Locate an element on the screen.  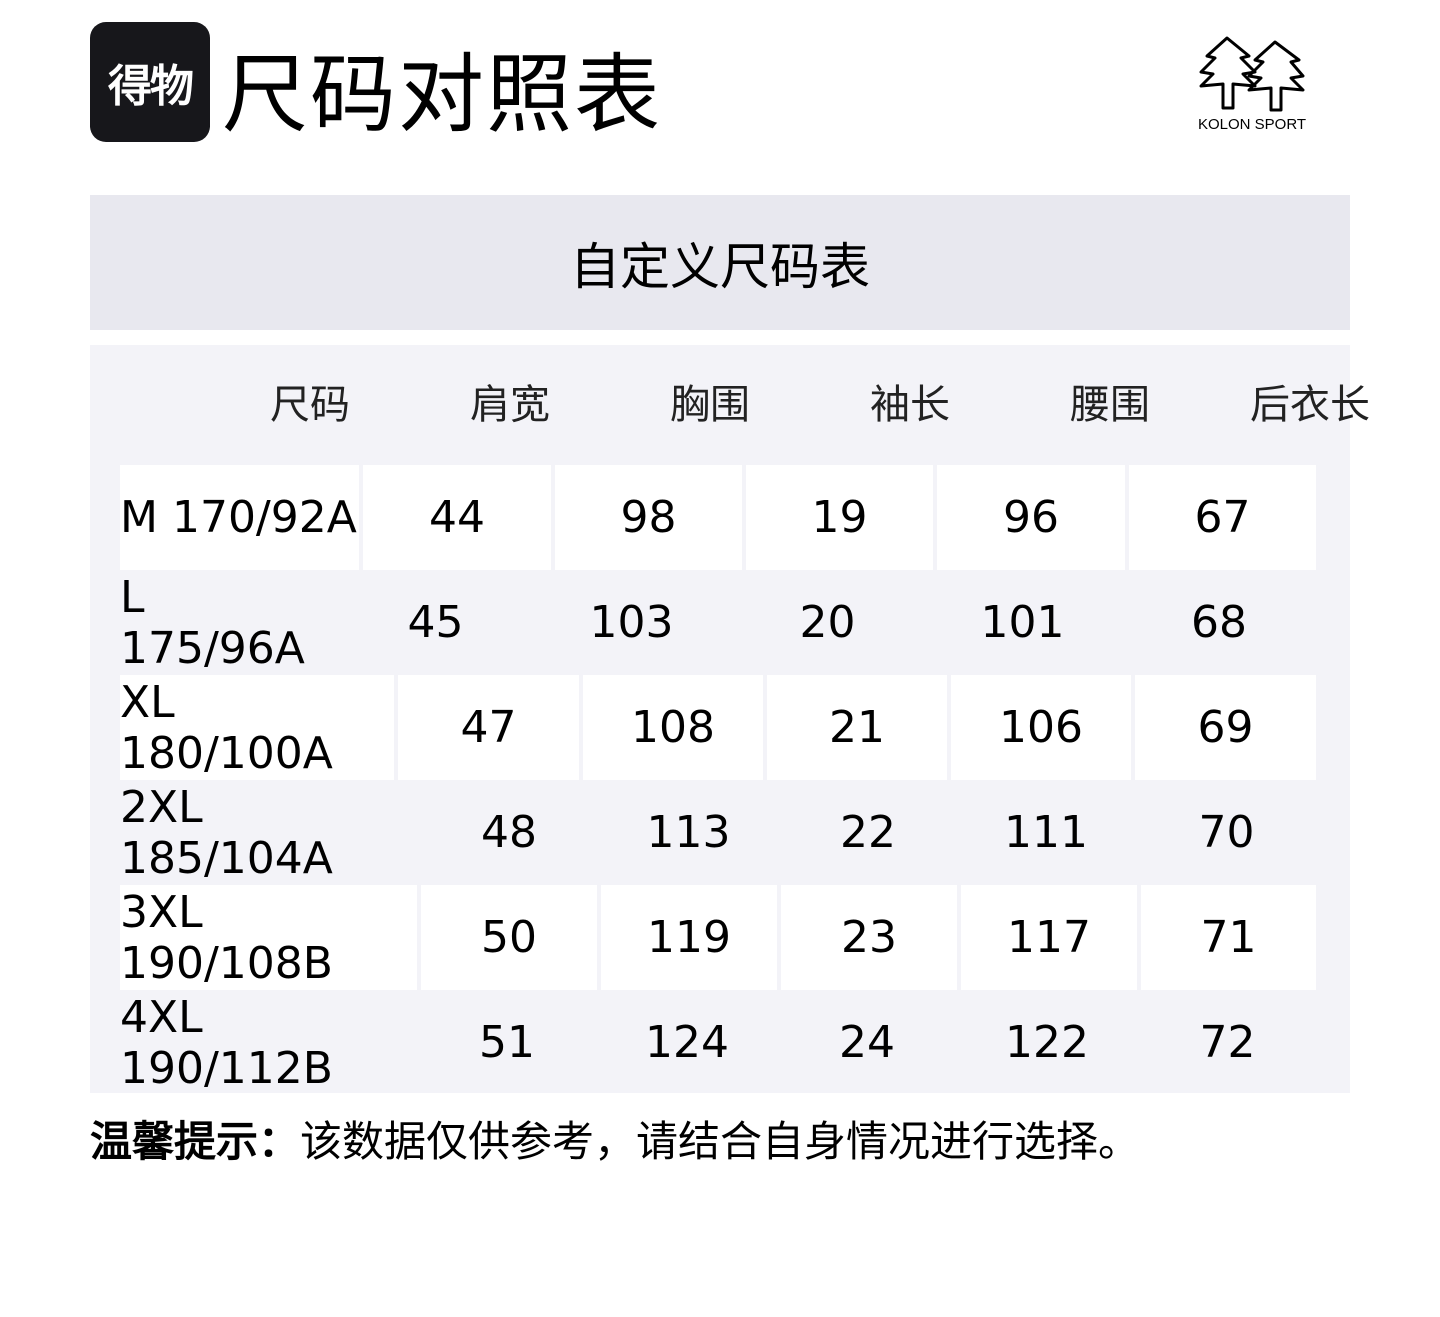
kolon-sport-logo: KOLON SPORT is located at coordinates (1252, 87).